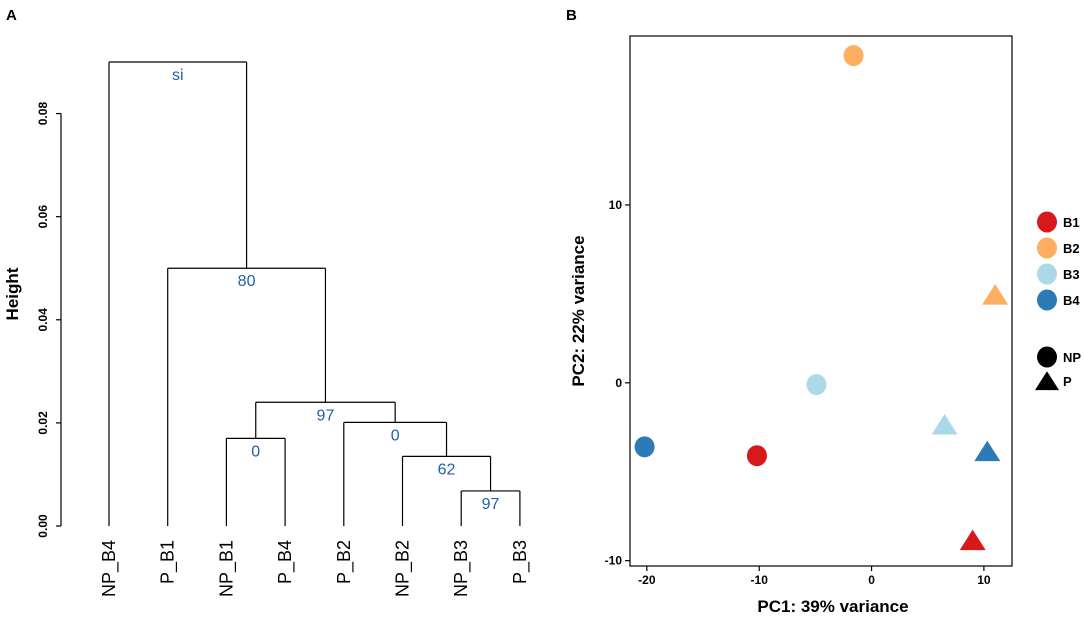 The width and height of the screenshot is (1084, 619). I want to click on leaf-label: P_B3, so click(520, 562).